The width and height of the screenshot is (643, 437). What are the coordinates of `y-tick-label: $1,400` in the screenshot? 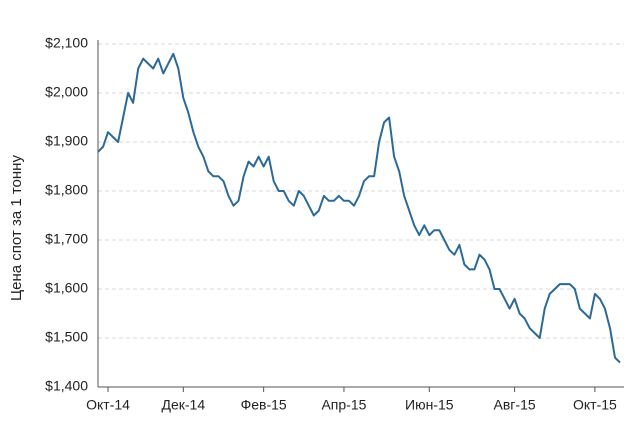 It's located at (66, 386).